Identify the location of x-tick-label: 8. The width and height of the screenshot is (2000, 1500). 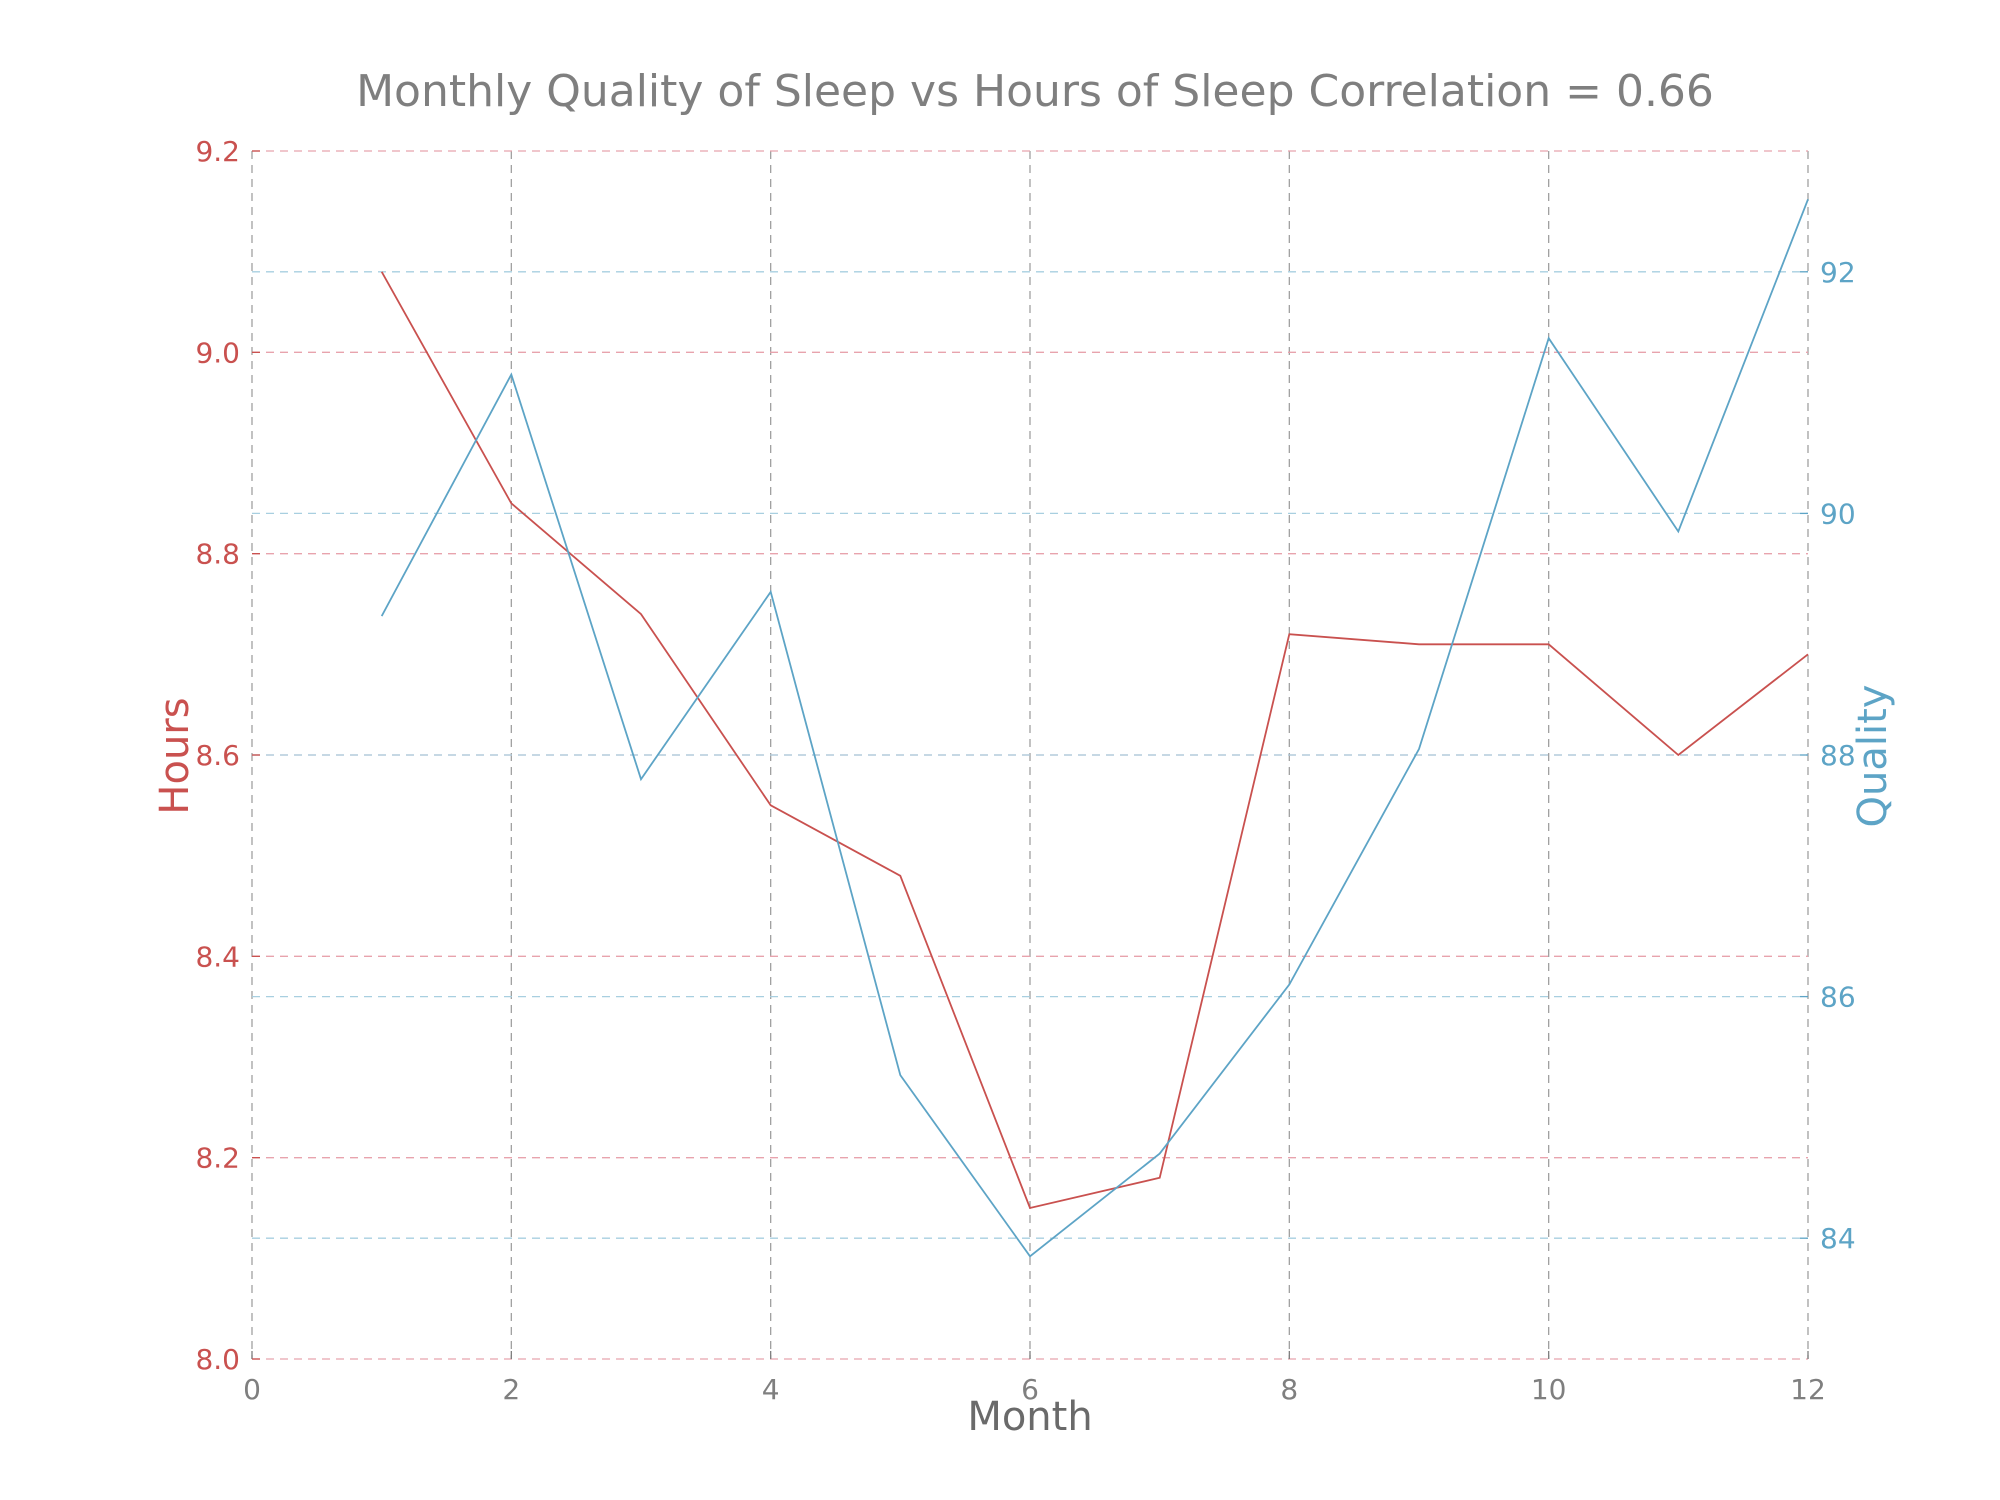
(1289, 1389).